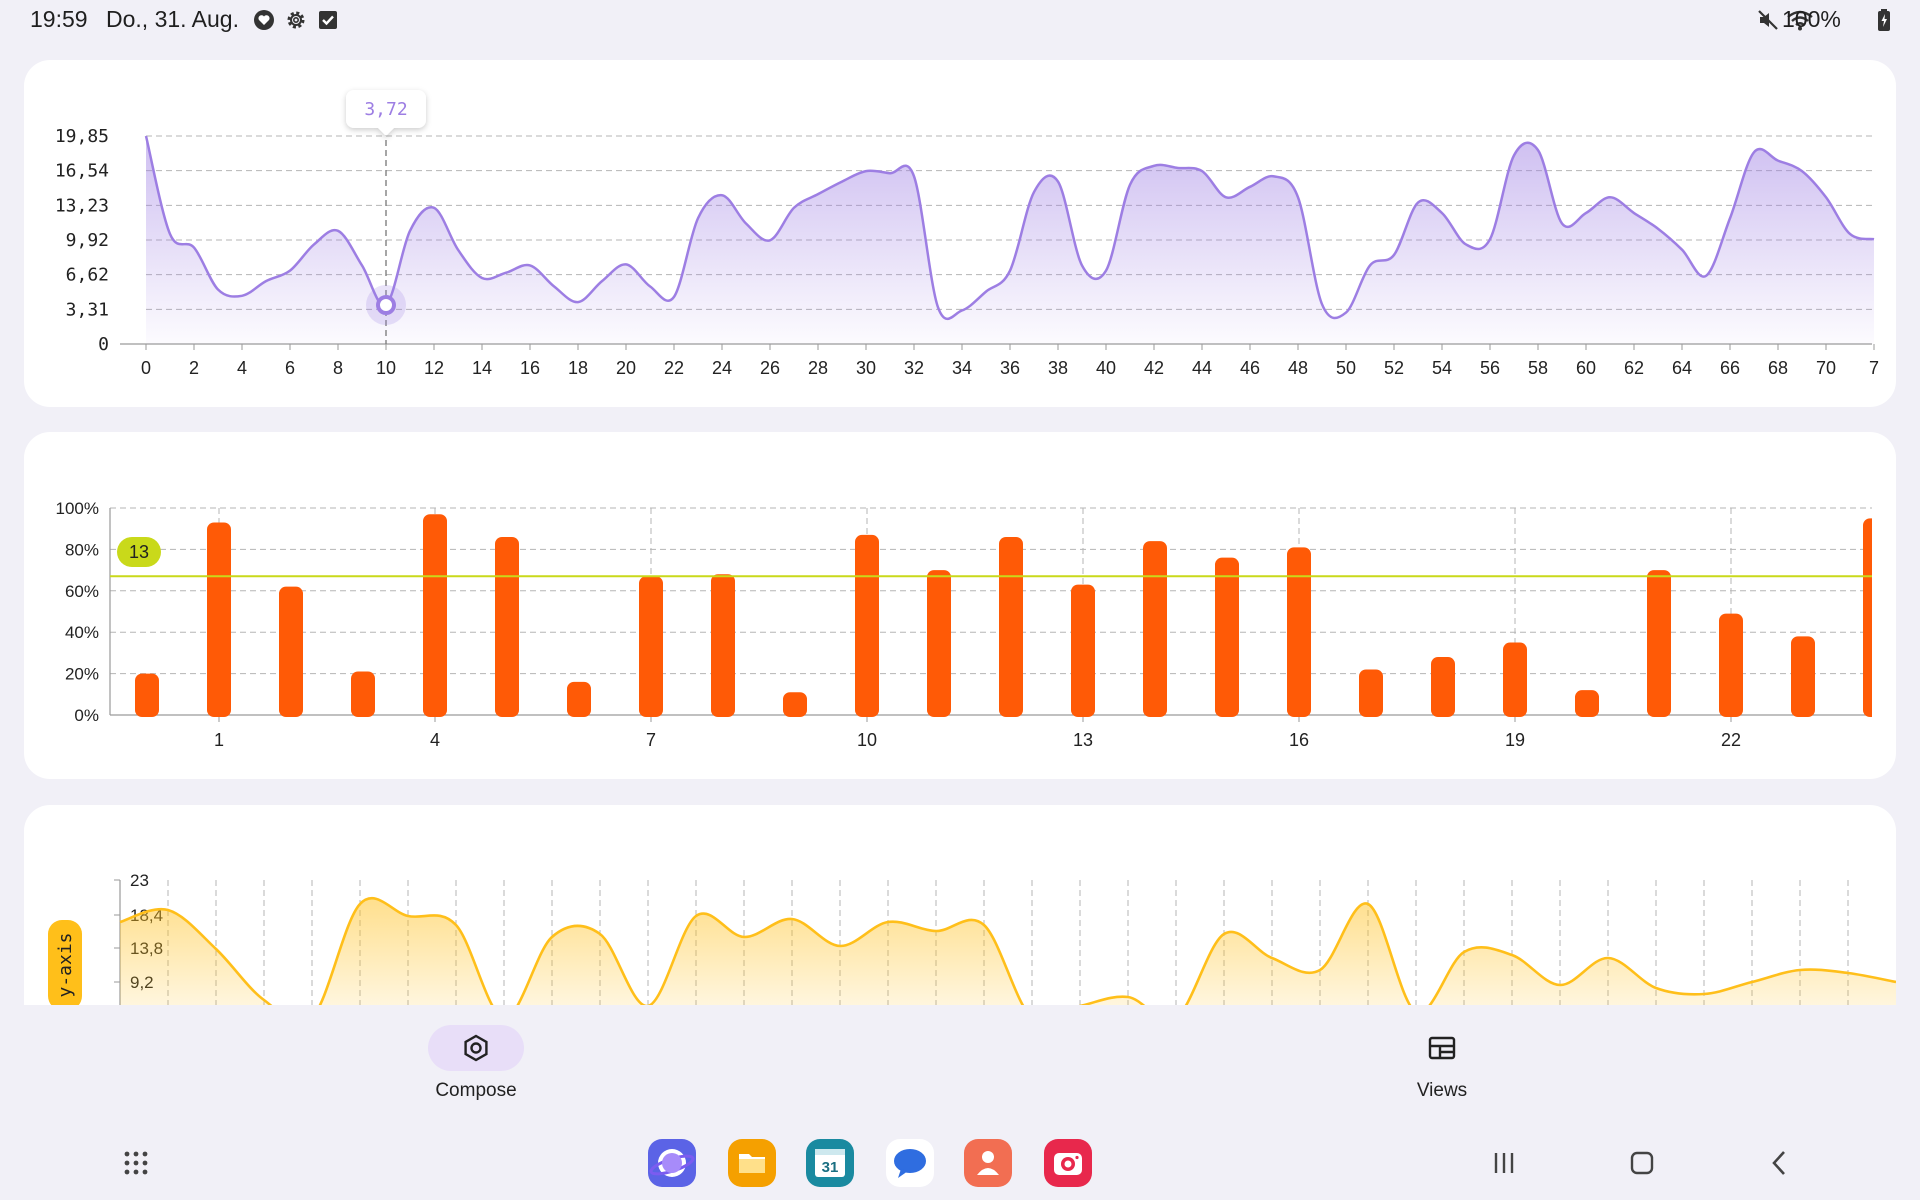  What do you see at coordinates (1642, 1163) in the screenshot?
I see `home-icon` at bounding box center [1642, 1163].